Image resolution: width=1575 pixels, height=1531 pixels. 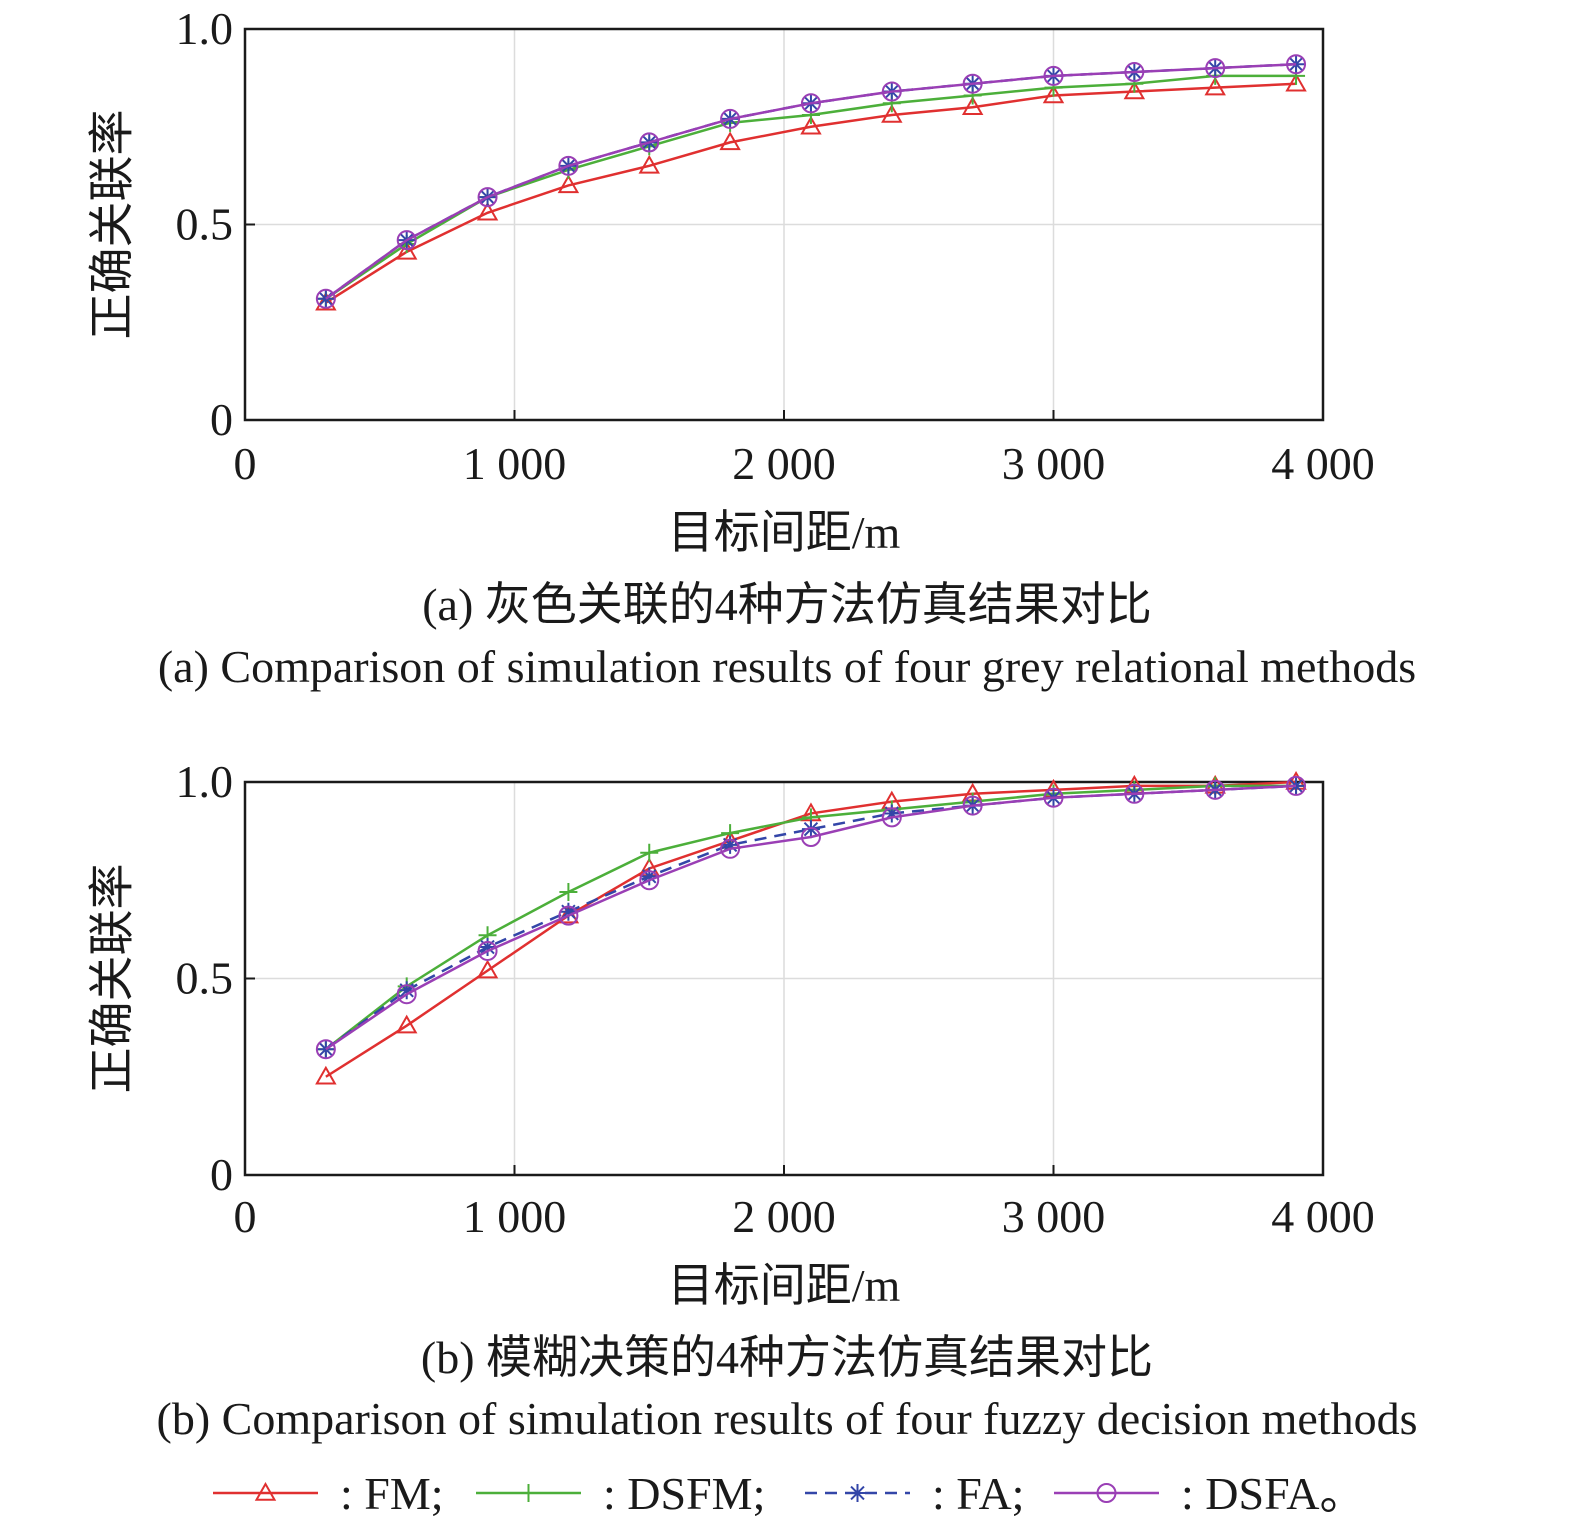 What do you see at coordinates (857, 1493) in the screenshot?
I see `legend-marker-fa` at bounding box center [857, 1493].